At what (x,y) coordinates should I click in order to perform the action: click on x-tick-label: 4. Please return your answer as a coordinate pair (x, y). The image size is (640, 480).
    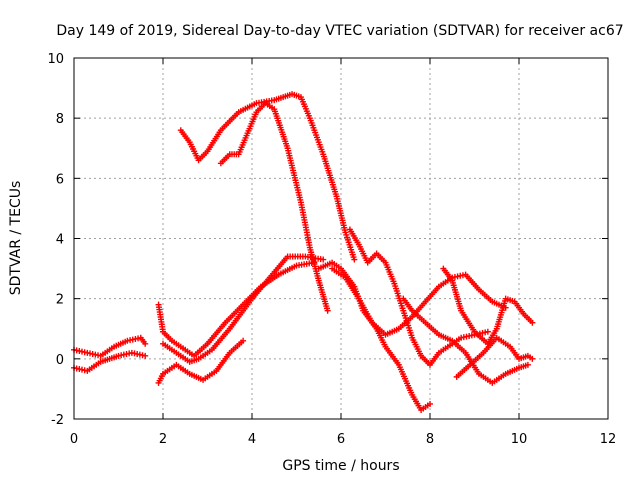
    Looking at the image, I should click on (252, 439).